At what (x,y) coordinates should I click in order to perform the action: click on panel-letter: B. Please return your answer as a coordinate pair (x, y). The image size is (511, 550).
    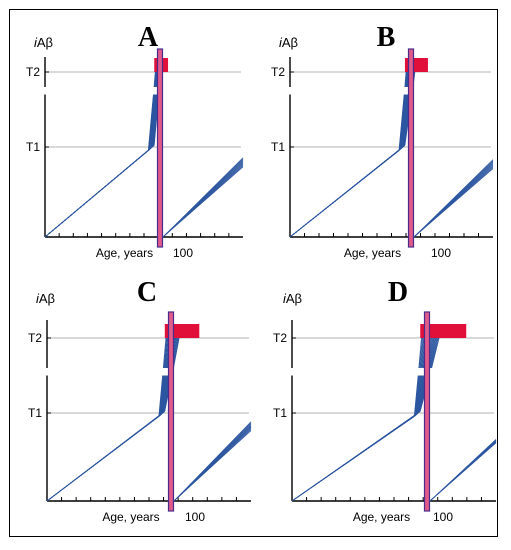
    Looking at the image, I should click on (386, 37).